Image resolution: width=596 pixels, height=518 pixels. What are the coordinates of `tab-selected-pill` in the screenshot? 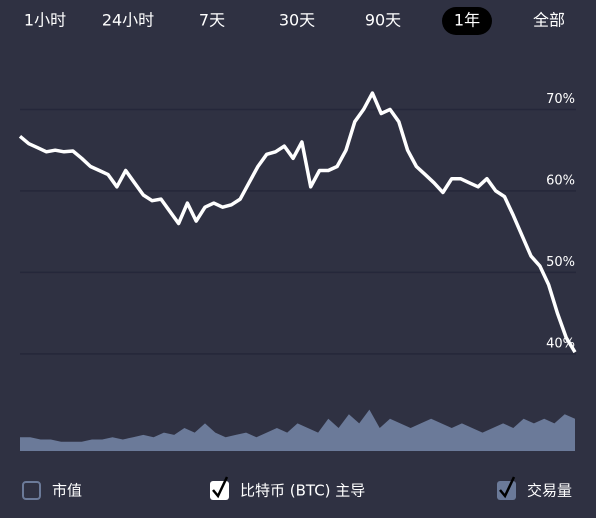 It's located at (467, 21).